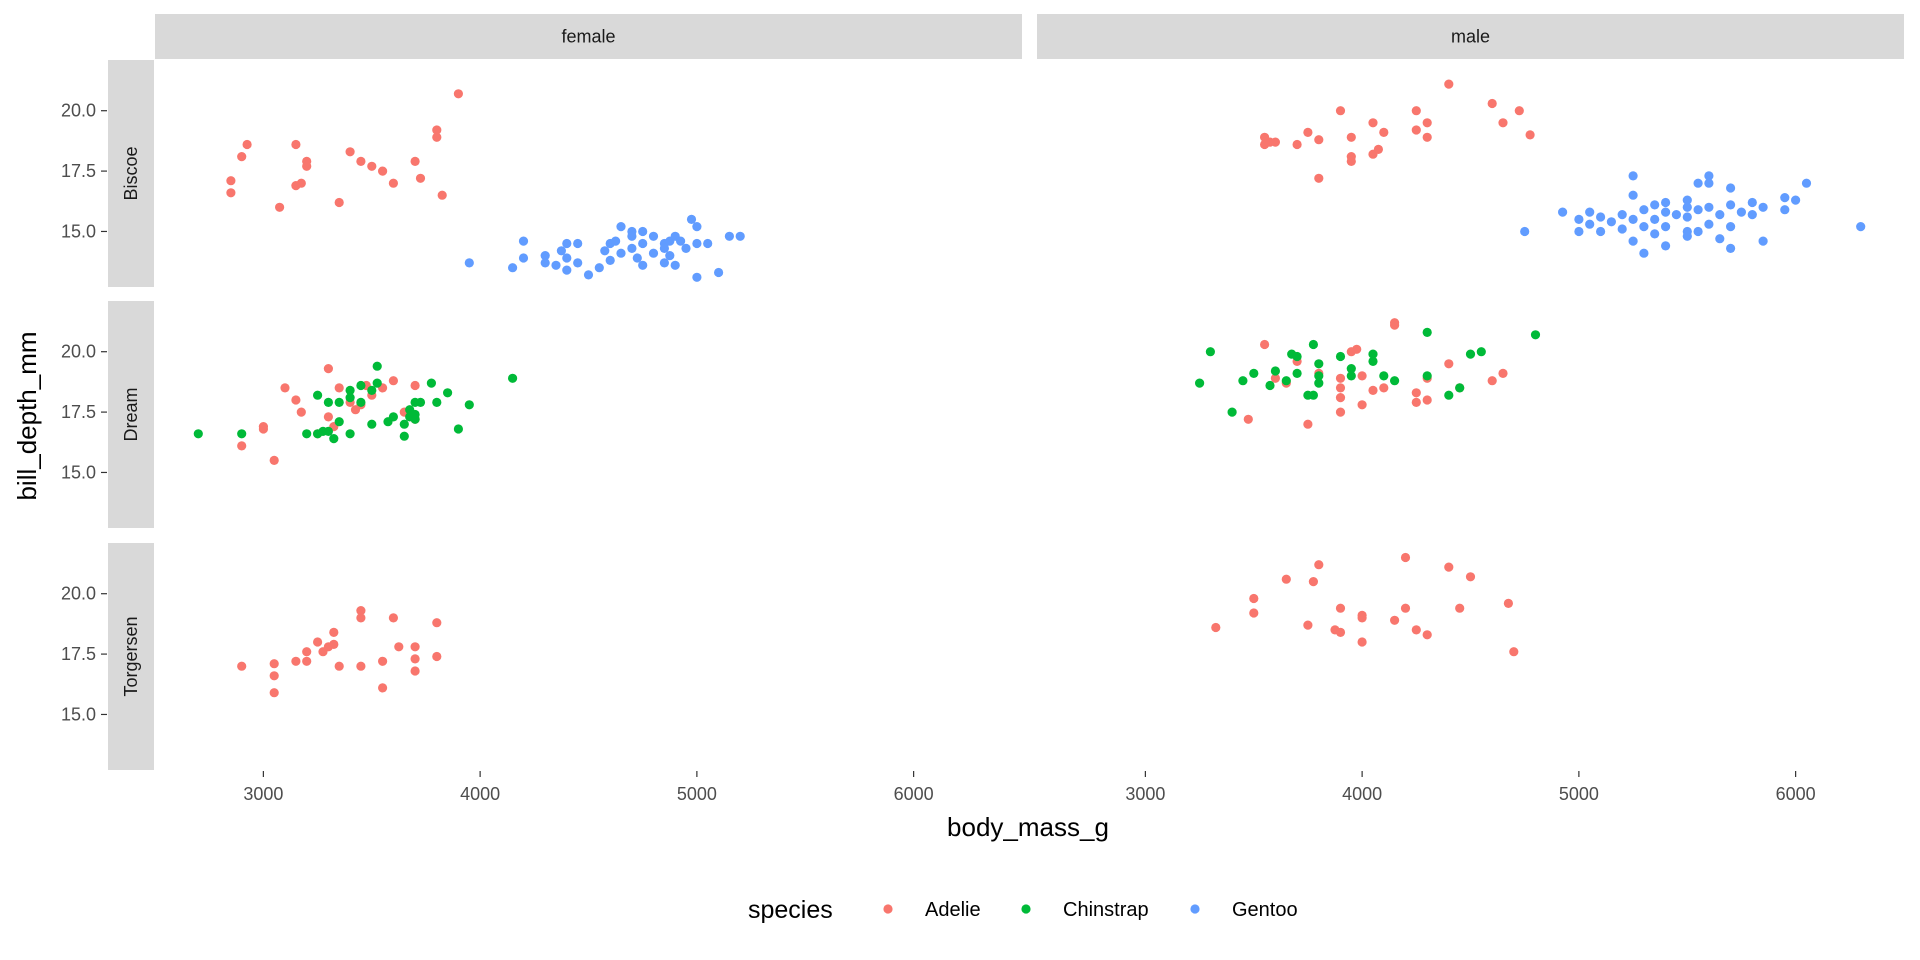 The image size is (1920, 960). Describe the element at coordinates (1106, 910) in the screenshot. I see `legend-label-chinstrap: Chinstrap` at that location.